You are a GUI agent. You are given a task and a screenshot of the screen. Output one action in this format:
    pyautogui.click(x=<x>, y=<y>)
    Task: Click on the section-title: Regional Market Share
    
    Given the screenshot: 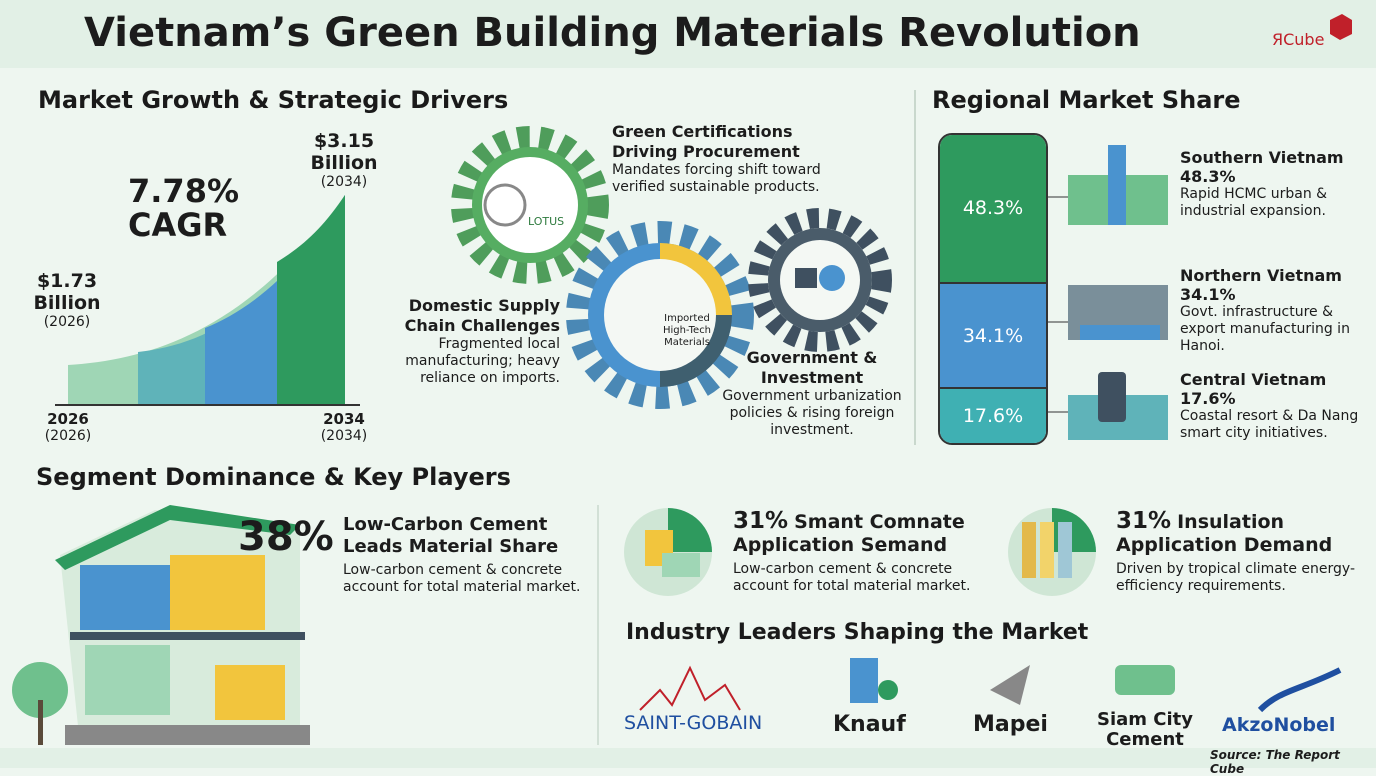 What is the action you would take?
    pyautogui.click(x=1086, y=100)
    